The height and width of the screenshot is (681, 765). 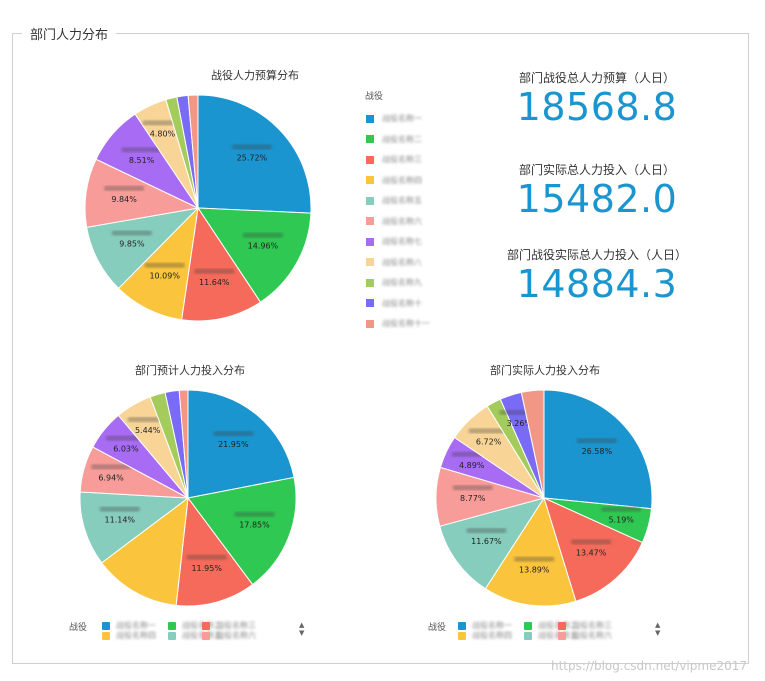 What do you see at coordinates (190, 370) in the screenshot?
I see `chart-title-planned: 部门预计人力投入分布` at bounding box center [190, 370].